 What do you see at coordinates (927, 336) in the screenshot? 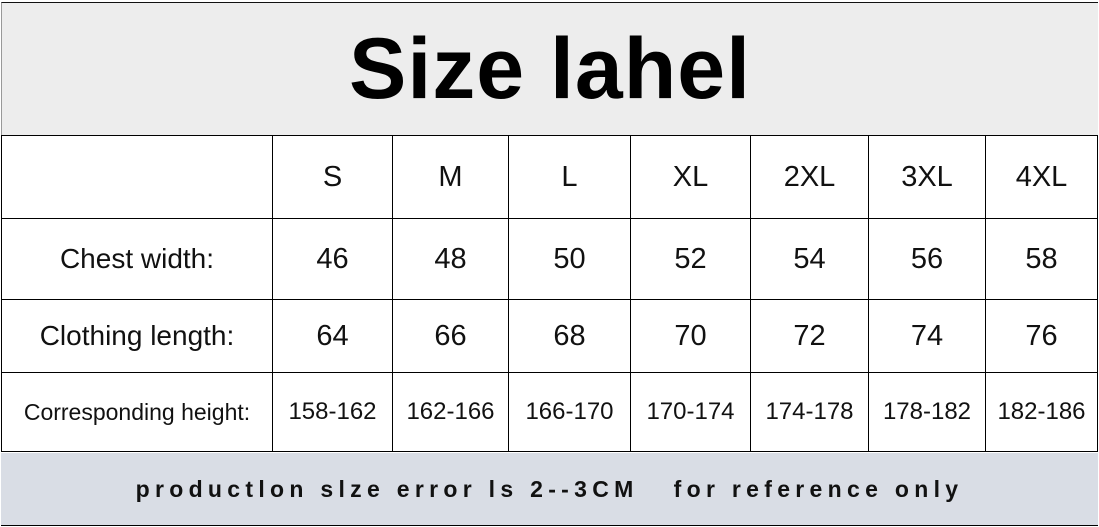
I see `cell: 74` at bounding box center [927, 336].